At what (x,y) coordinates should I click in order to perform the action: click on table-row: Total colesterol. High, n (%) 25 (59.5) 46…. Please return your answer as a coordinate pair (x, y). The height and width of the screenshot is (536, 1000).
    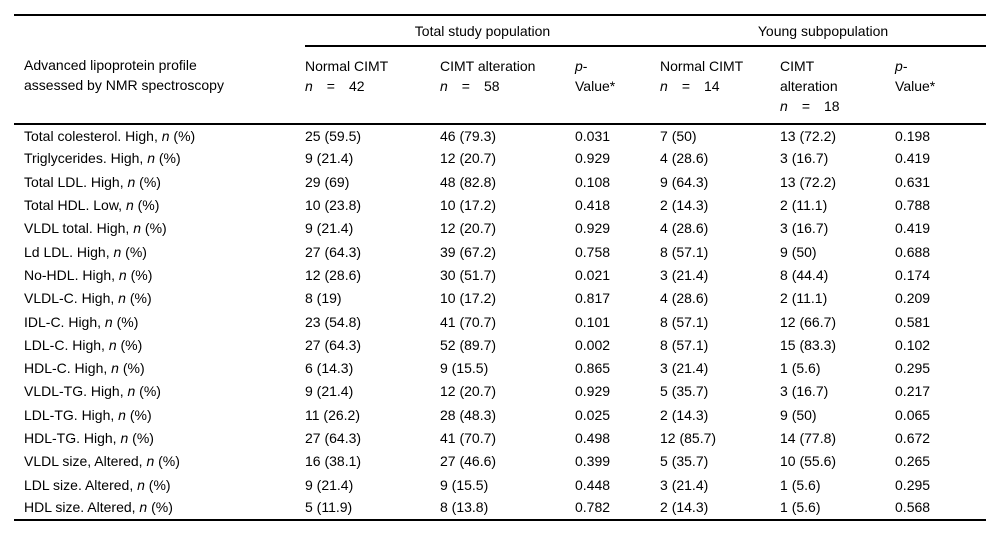
    Looking at the image, I should click on (500, 135).